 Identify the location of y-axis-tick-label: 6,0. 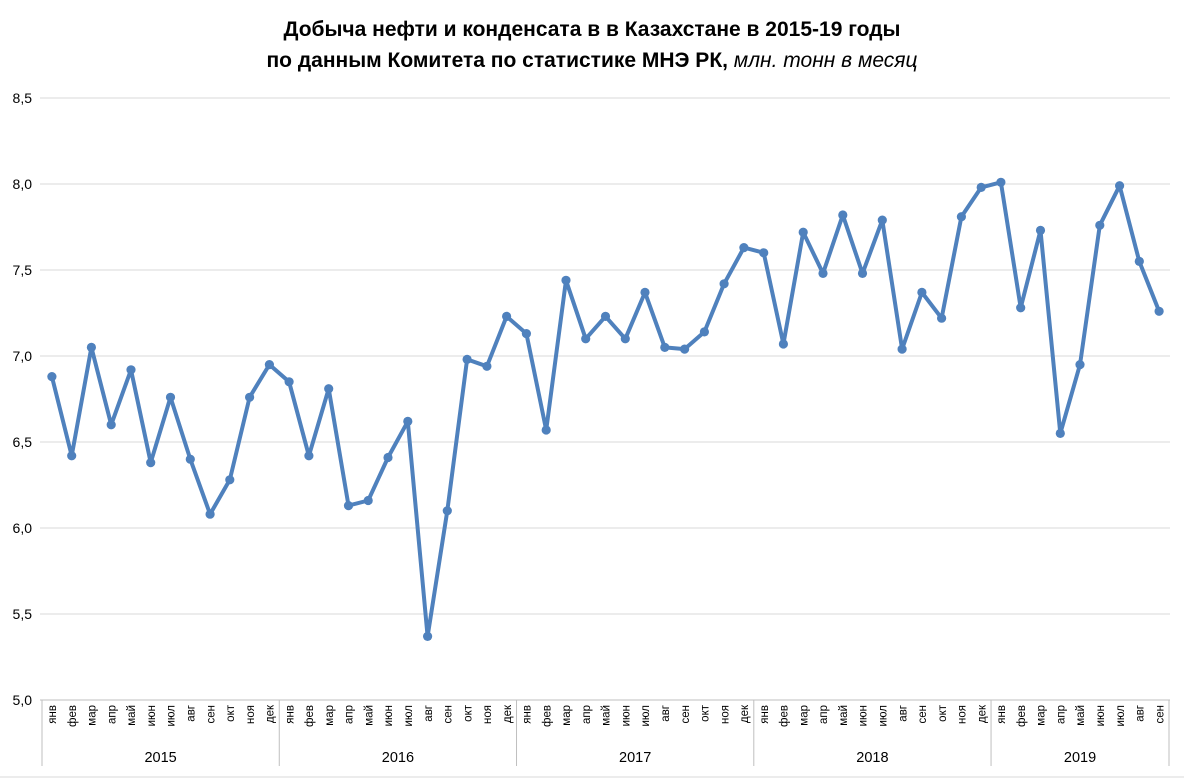
(23, 528).